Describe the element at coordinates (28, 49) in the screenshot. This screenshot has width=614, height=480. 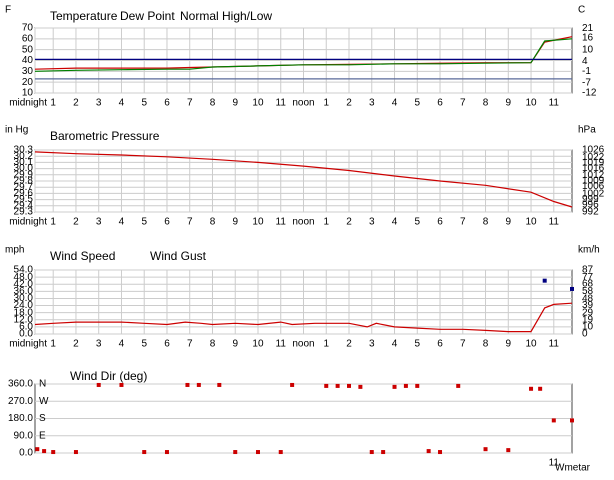
I see `y-tick-label: 50` at that location.